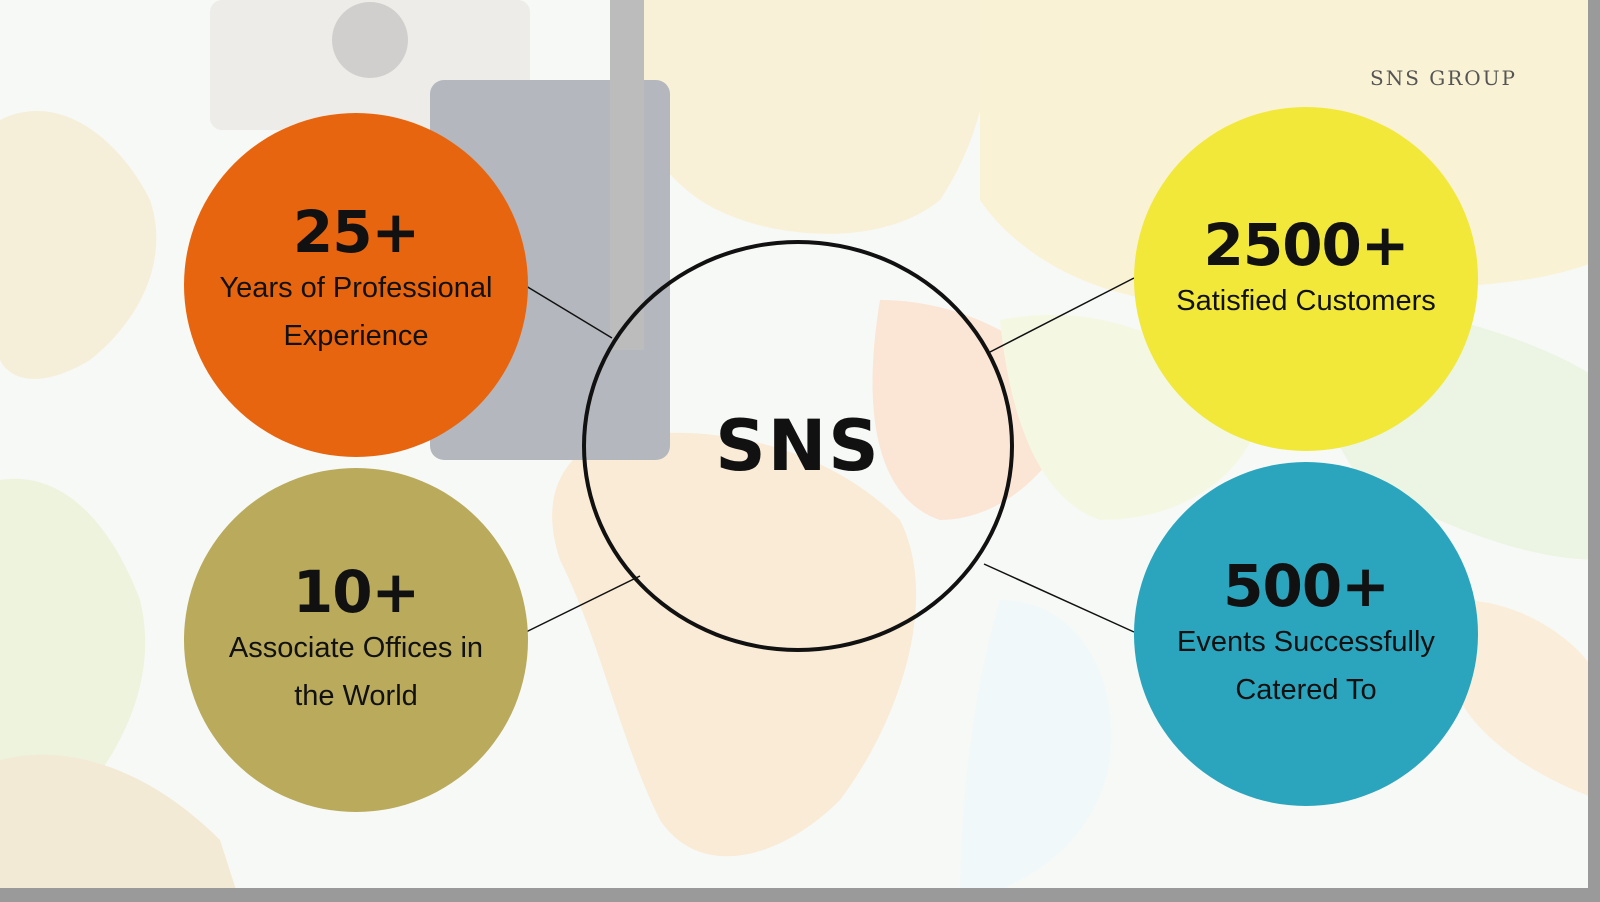  What do you see at coordinates (1306, 245) in the screenshot?
I see `stat-number: 2500+` at bounding box center [1306, 245].